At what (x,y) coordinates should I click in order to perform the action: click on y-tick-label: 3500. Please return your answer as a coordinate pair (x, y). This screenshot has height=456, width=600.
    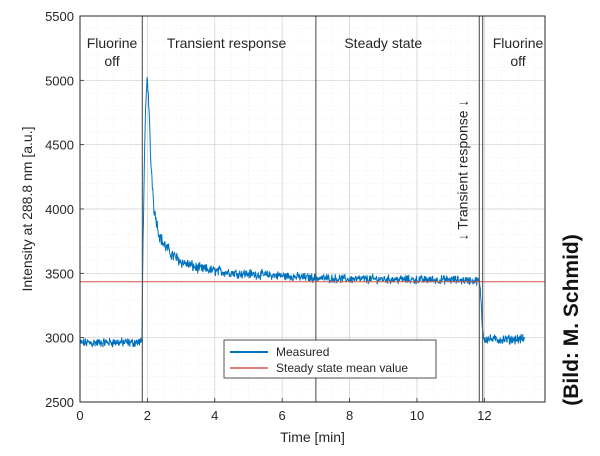
    Looking at the image, I should click on (59, 273).